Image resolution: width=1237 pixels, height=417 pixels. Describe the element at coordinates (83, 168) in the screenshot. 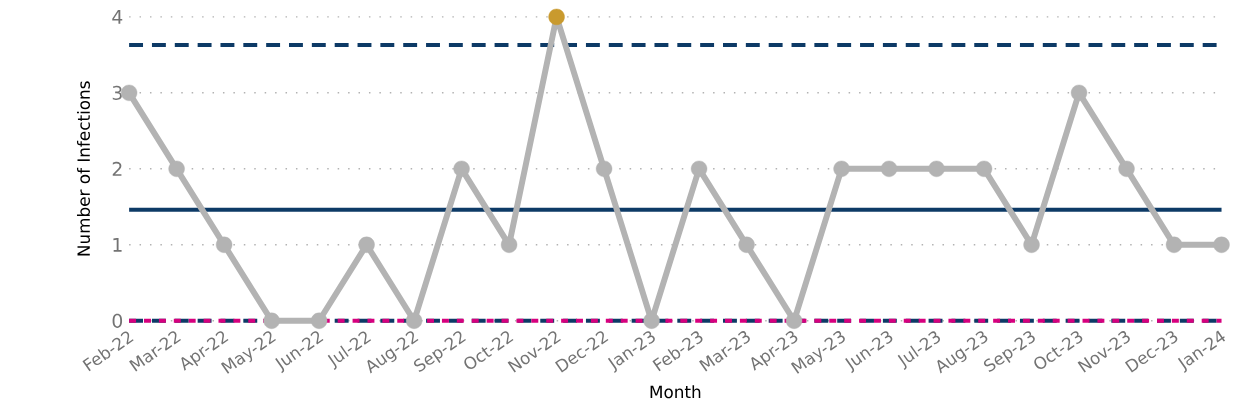

I see `y-axis-title: Number of Infections` at that location.